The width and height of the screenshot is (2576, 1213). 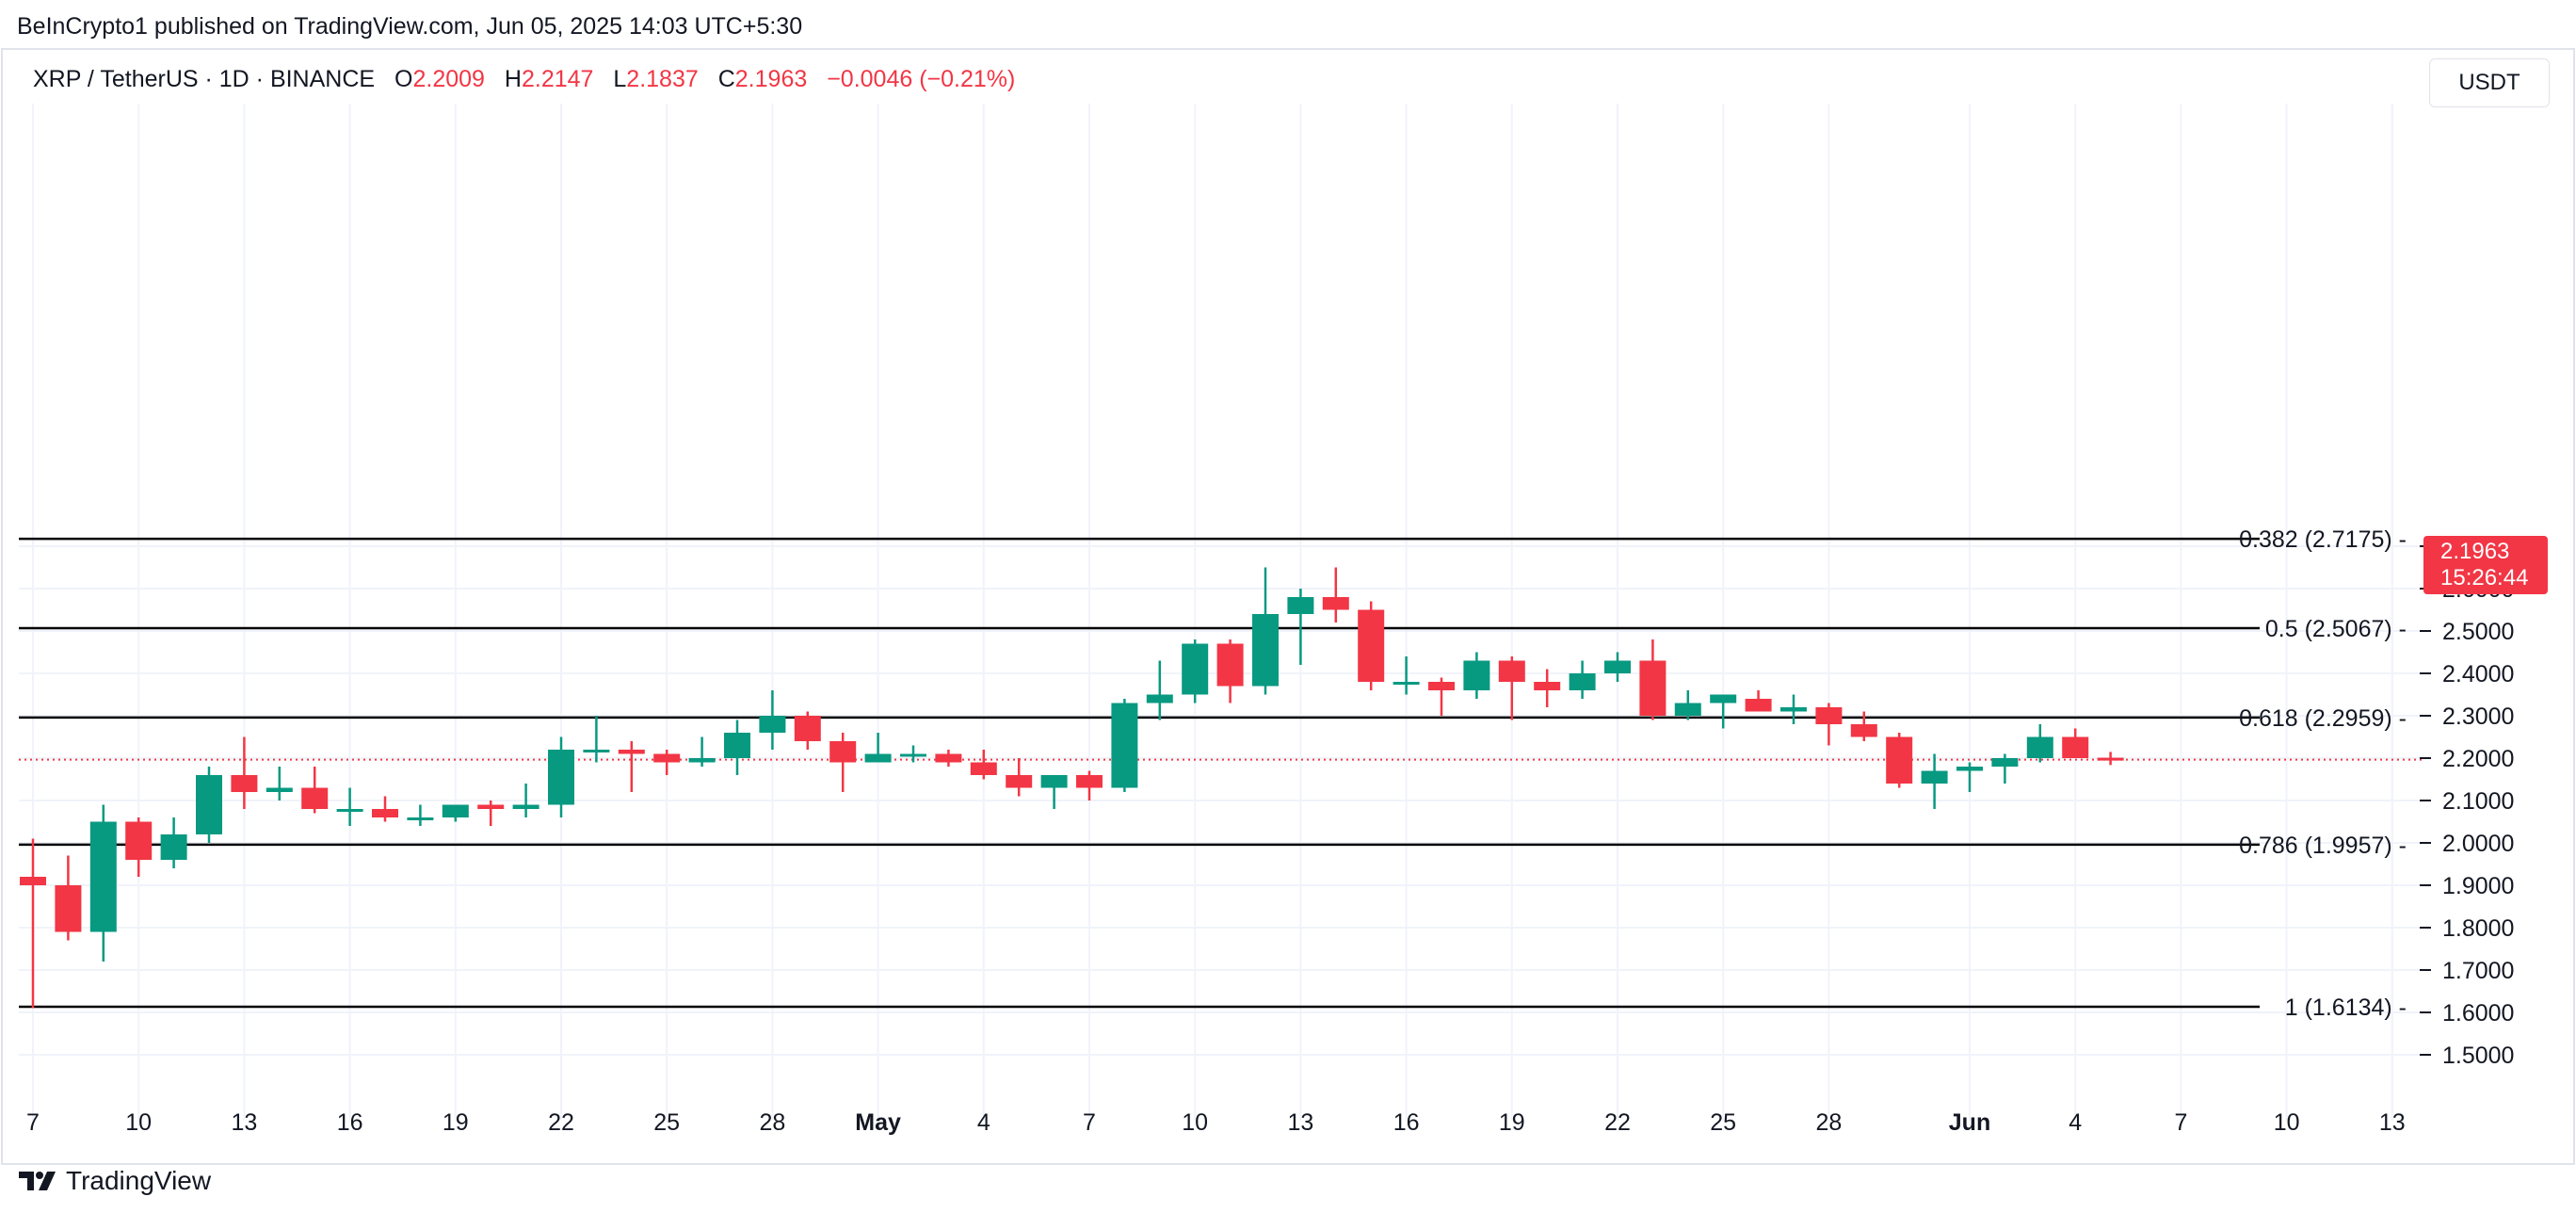 What do you see at coordinates (2478, 844) in the screenshot?
I see `price-tick-label: 2.0000` at bounding box center [2478, 844].